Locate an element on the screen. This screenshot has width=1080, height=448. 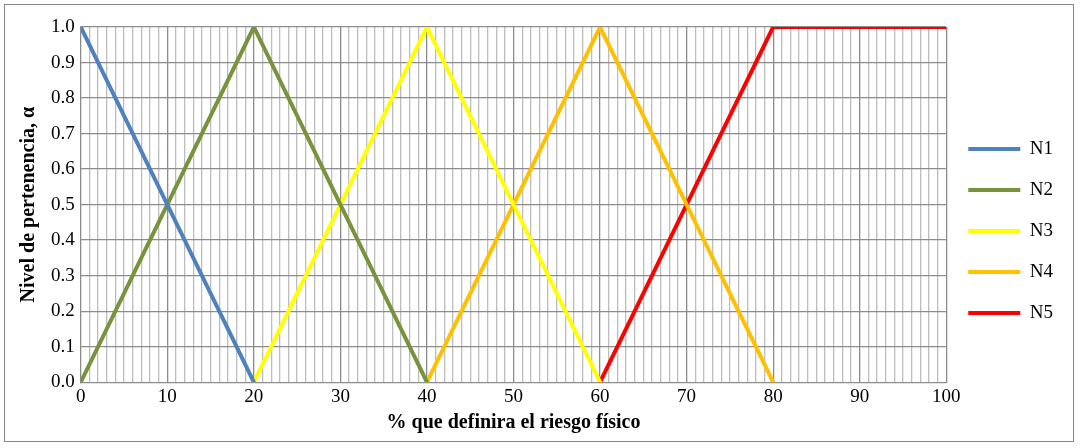
y-tick-label: 0.6 is located at coordinates (63, 168).